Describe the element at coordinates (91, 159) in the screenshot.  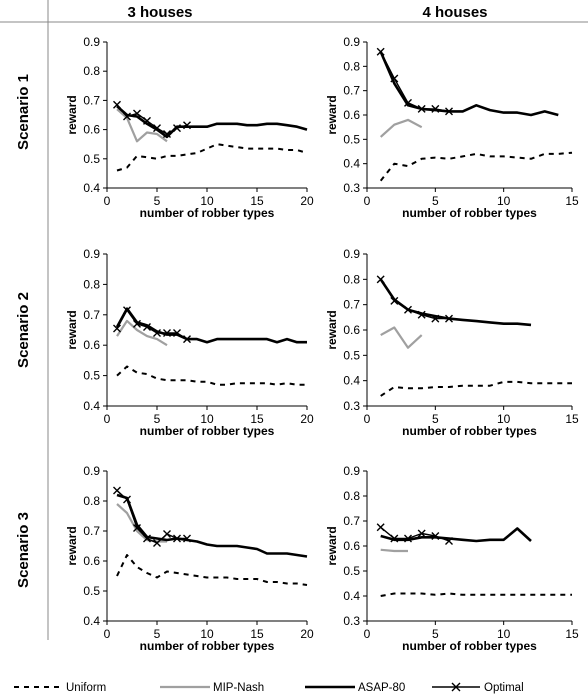
I see `panel-r1-c1-y-tick-label-1: 0.5` at that location.